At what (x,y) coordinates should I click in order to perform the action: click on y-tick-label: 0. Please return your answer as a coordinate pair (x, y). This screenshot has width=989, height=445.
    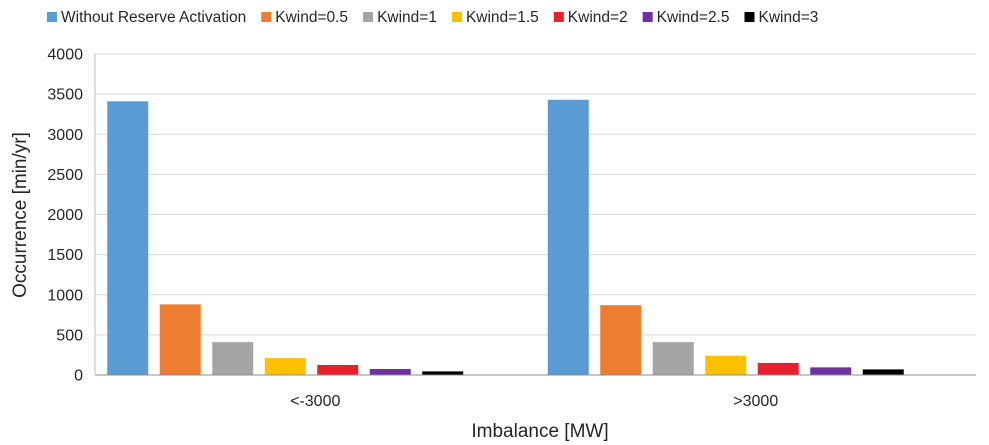
    Looking at the image, I should click on (78, 376).